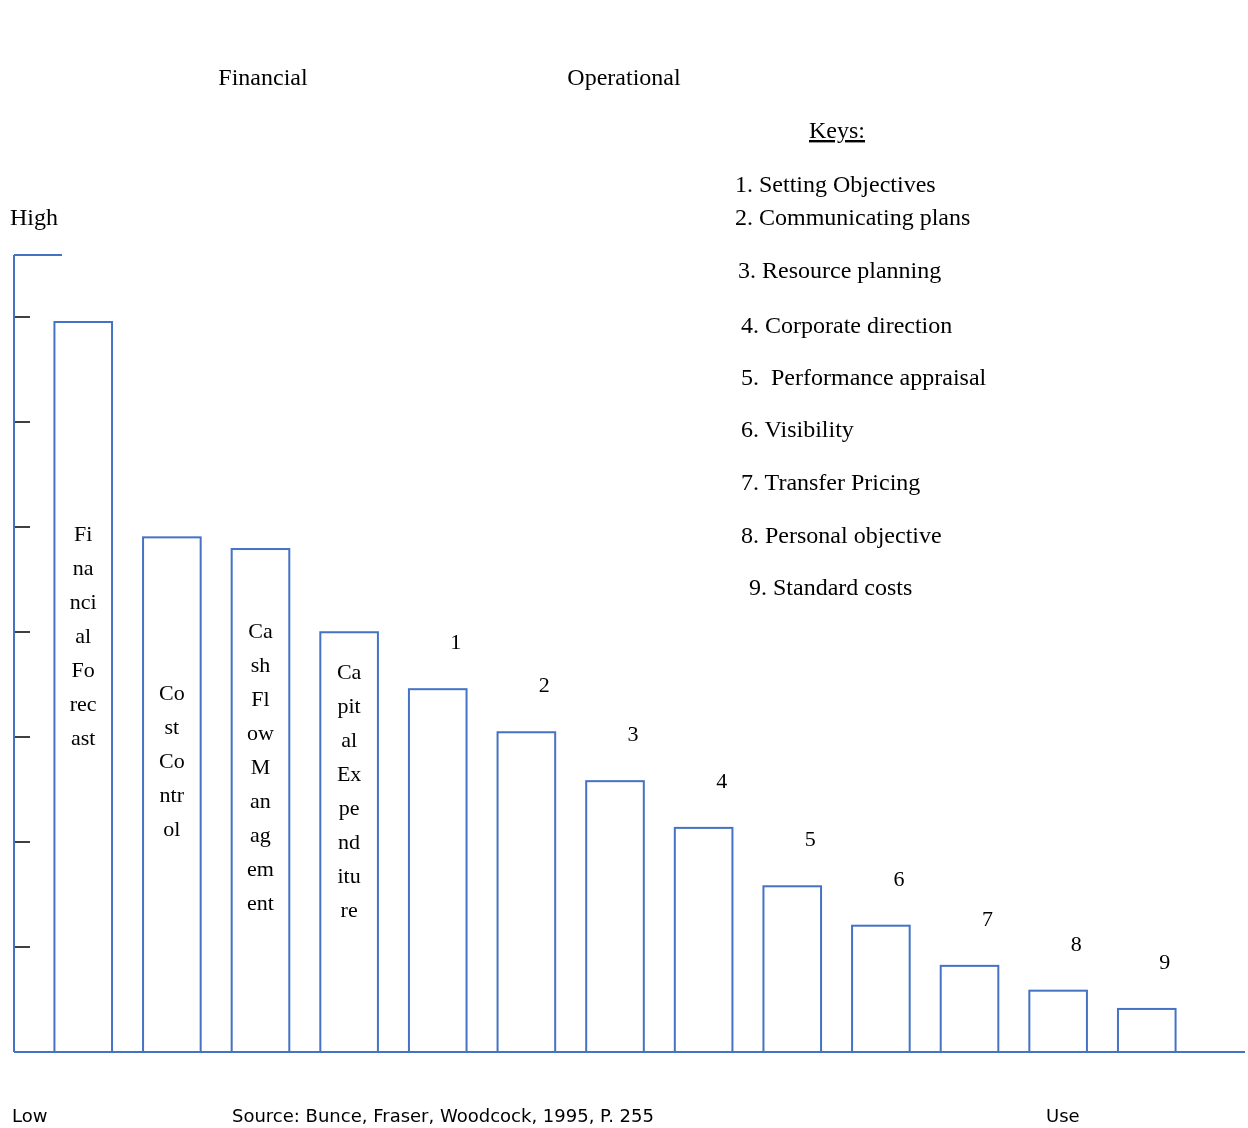  What do you see at coordinates (30, 1115) in the screenshot?
I see `text: Low` at bounding box center [30, 1115].